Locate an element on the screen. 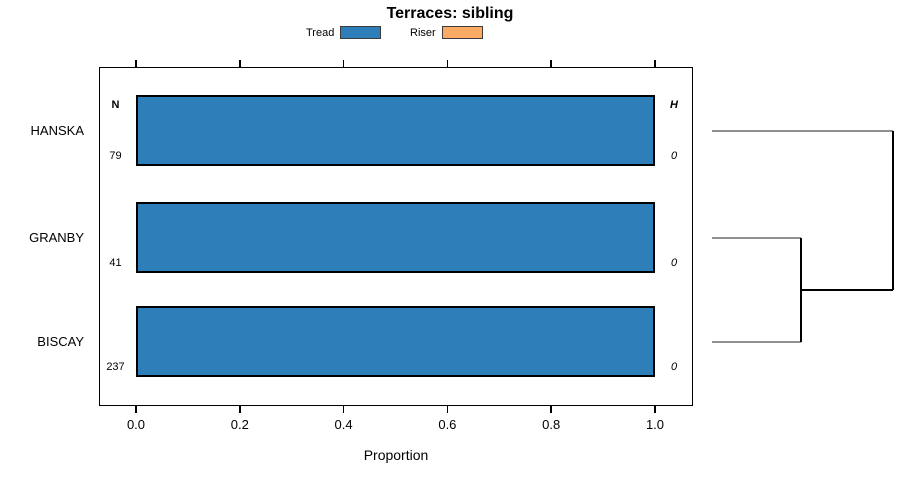  h-value-granby: 0 is located at coordinates (674, 263).